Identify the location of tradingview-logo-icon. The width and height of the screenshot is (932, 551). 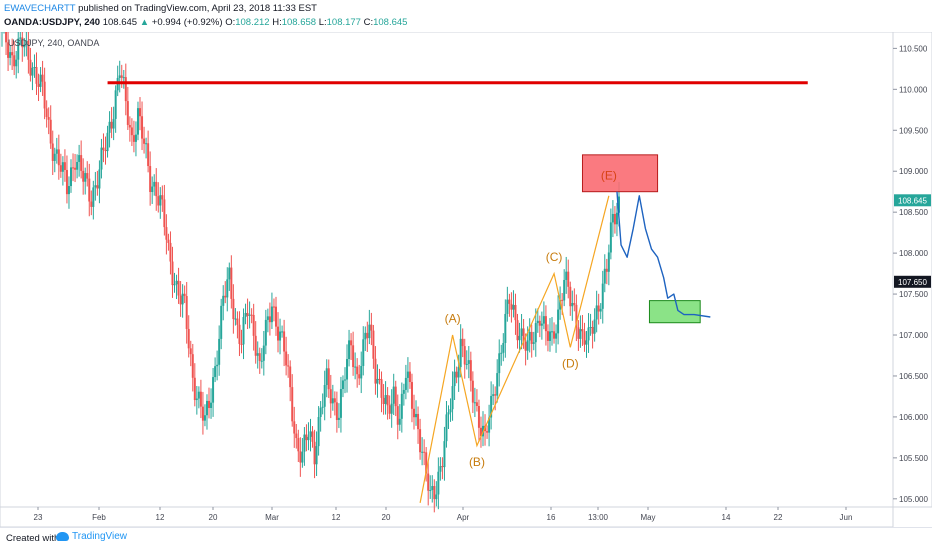
(62, 536).